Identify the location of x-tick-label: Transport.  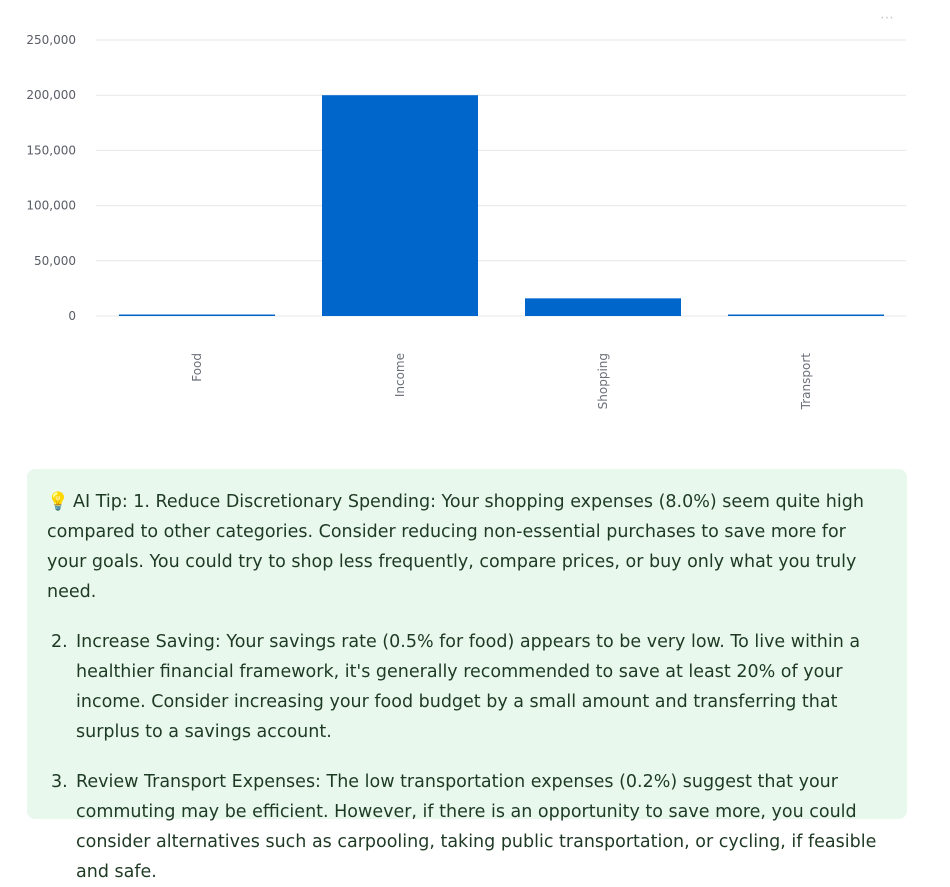
(806, 382).